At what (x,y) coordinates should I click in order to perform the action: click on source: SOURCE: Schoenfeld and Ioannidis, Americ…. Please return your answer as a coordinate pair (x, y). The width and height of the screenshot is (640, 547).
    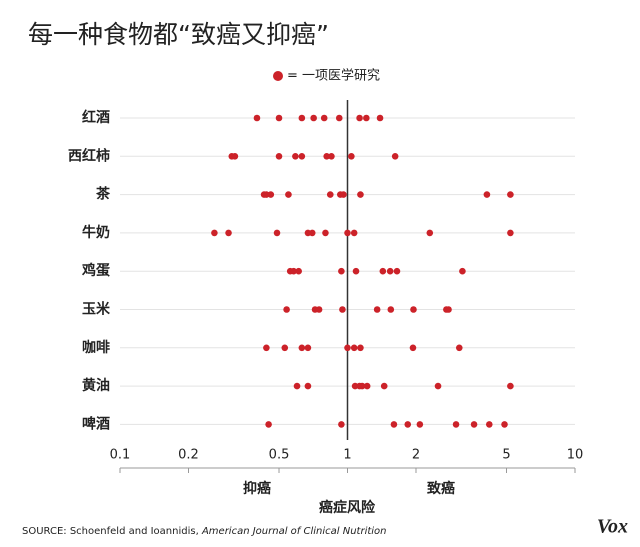
    Looking at the image, I should click on (204, 531).